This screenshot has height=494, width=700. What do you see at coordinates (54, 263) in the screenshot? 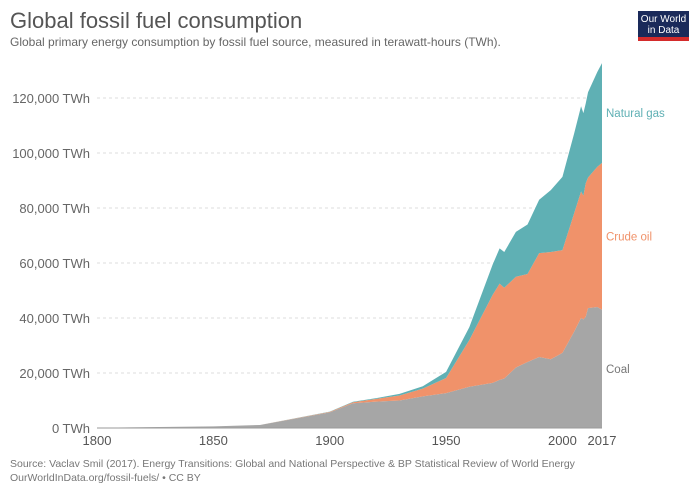
I see `y-tick-label: 60,000 TWh` at bounding box center [54, 263].